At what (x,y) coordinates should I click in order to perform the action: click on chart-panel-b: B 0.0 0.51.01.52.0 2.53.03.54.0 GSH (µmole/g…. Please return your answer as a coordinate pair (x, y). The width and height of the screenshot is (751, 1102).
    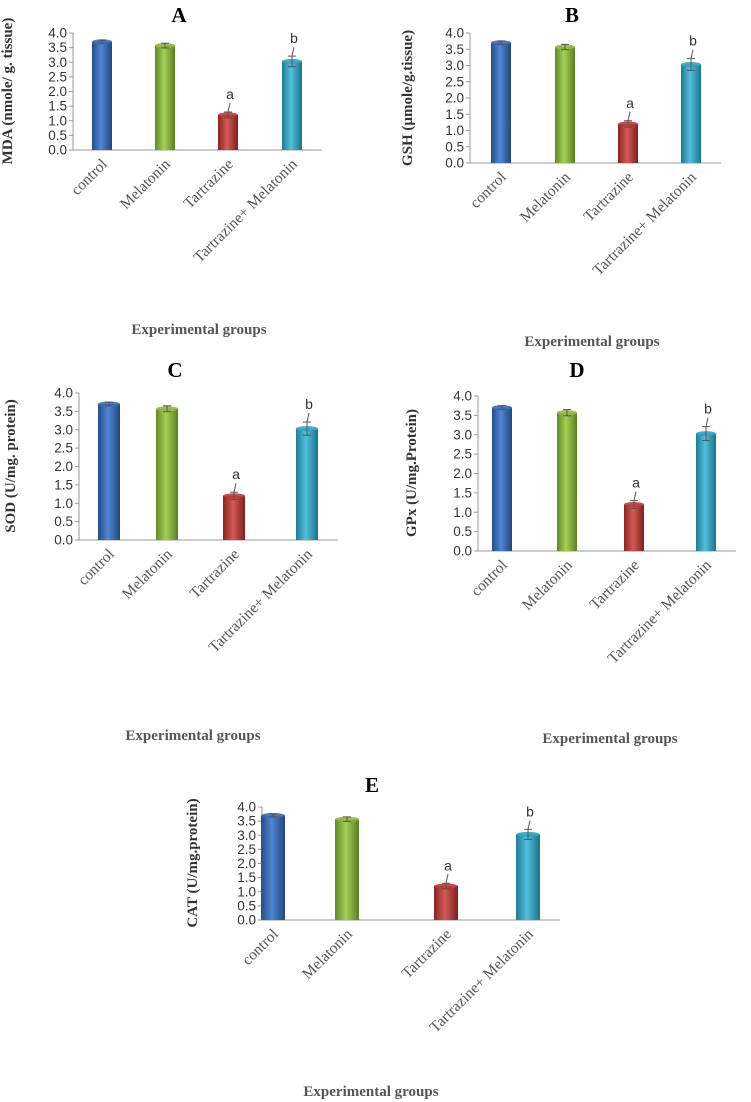
    Looking at the image, I should click on (560, 176).